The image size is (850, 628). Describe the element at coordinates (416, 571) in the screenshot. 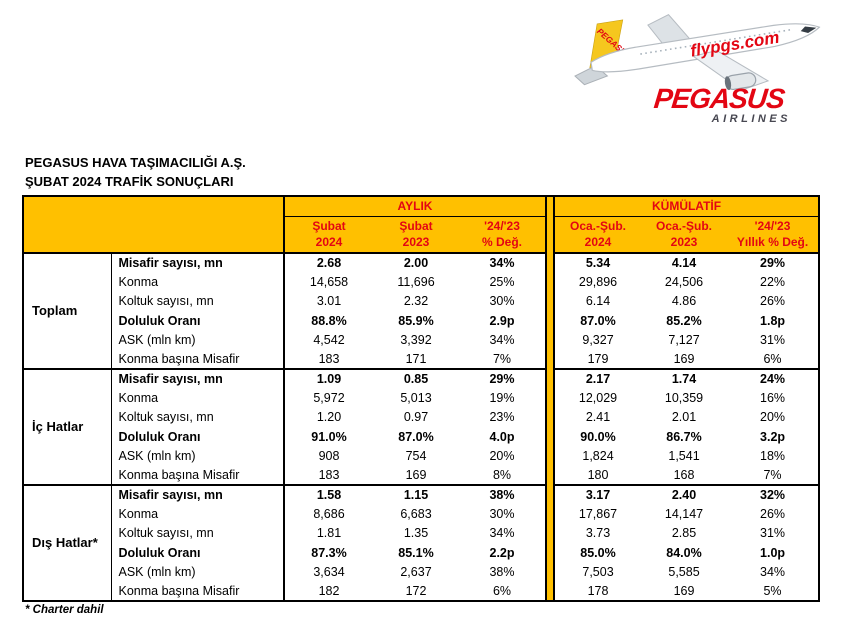

I see `value-cell: 2,637` at that location.